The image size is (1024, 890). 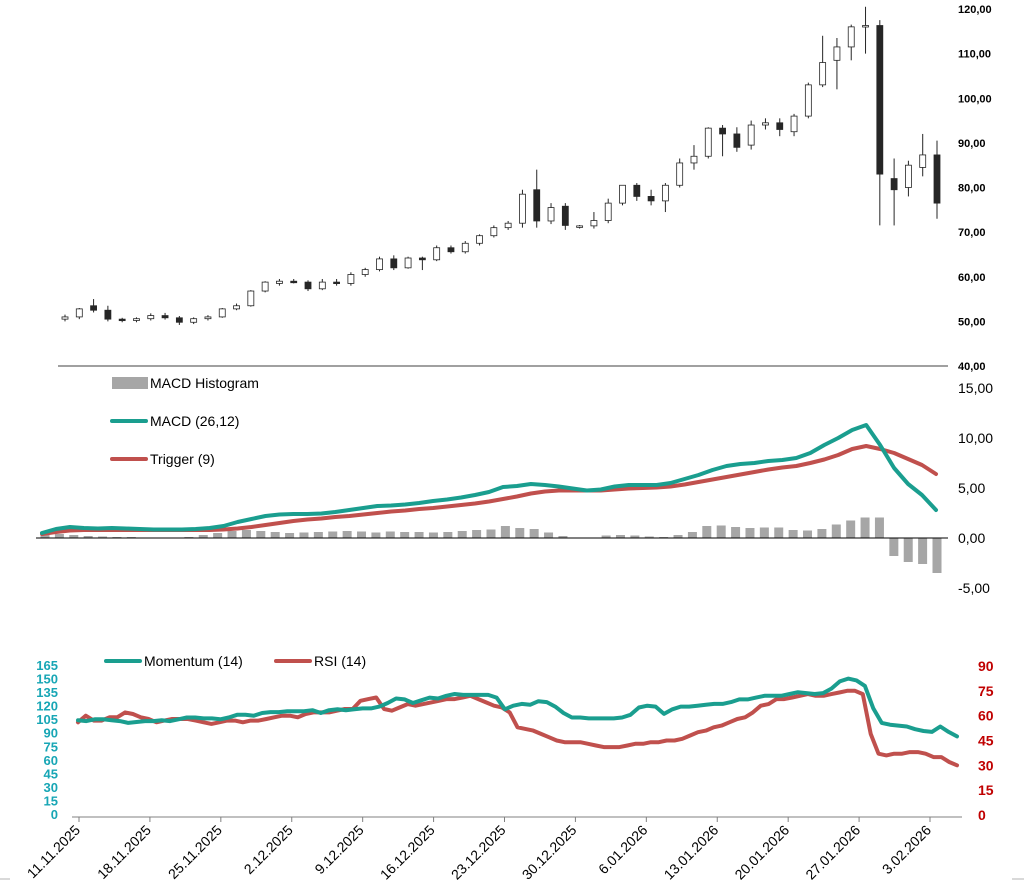 What do you see at coordinates (986, 716) in the screenshot?
I see `rsi-tick-label: 60` at bounding box center [986, 716].